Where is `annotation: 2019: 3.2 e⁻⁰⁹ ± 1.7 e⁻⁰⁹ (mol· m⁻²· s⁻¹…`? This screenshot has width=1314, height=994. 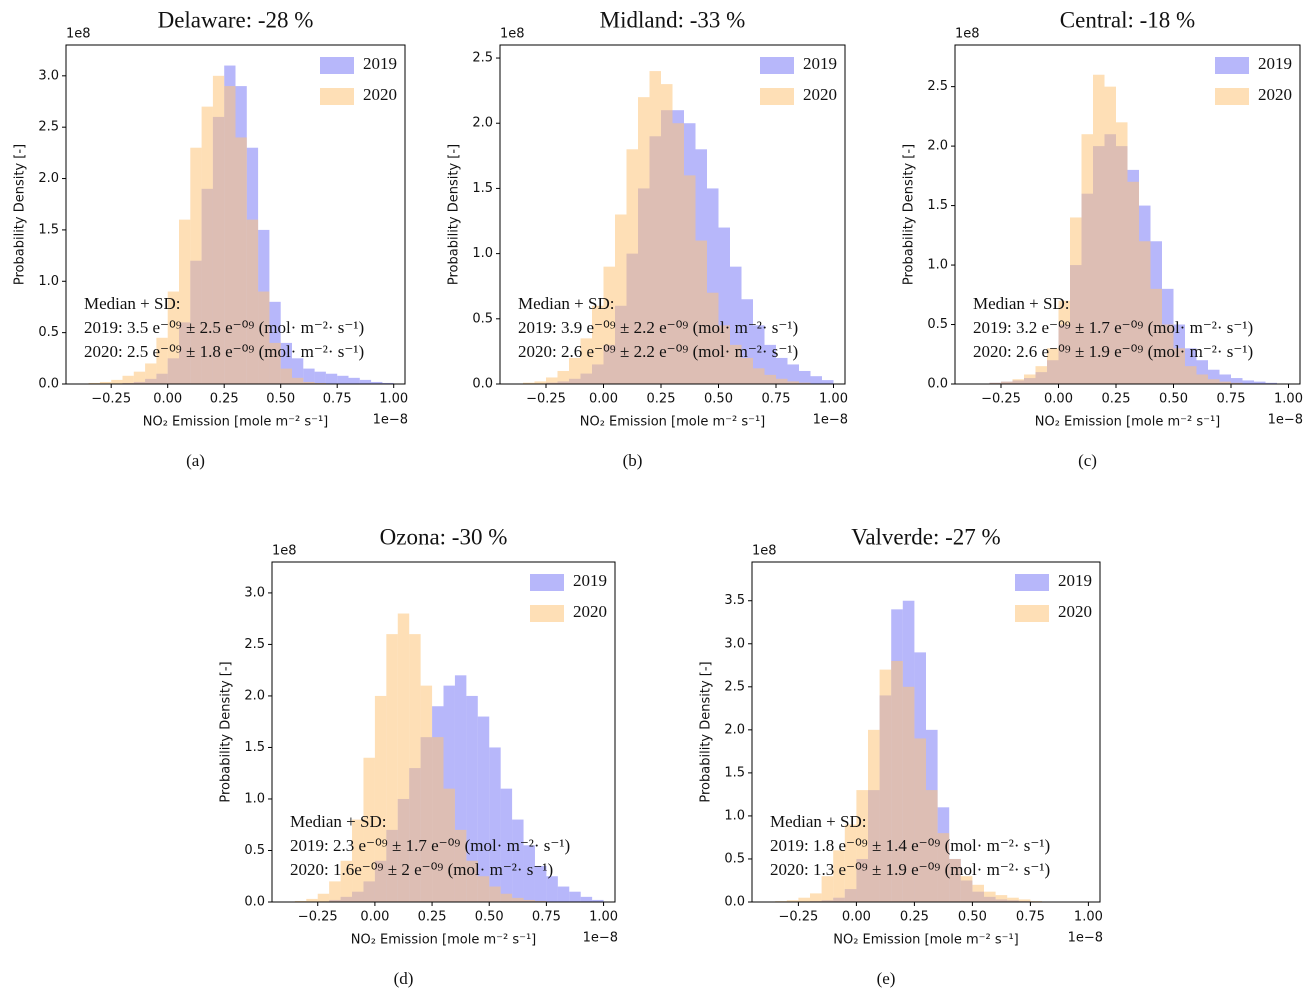
annotation: 2019: 3.2 e⁻⁰⁹ ± 1.7 e⁻⁰⁹ (mol· m⁻²· s⁻¹… is located at coordinates (1113, 327).